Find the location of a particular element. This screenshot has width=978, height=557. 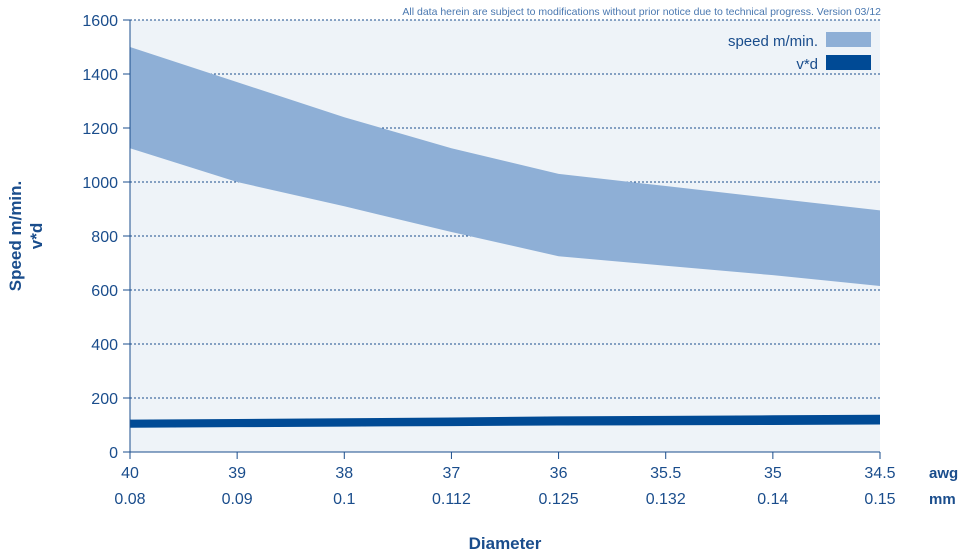

x-tick-label-mm-0.09: 0.09 is located at coordinates (237, 499).